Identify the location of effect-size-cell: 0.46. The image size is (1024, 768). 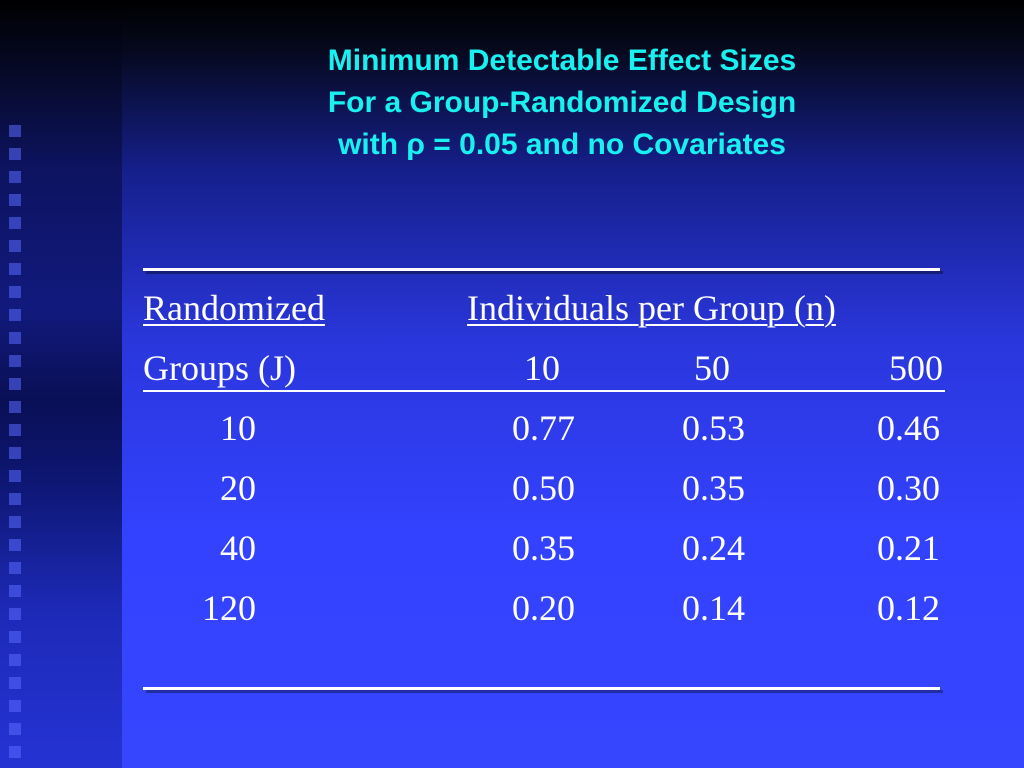
(908, 428).